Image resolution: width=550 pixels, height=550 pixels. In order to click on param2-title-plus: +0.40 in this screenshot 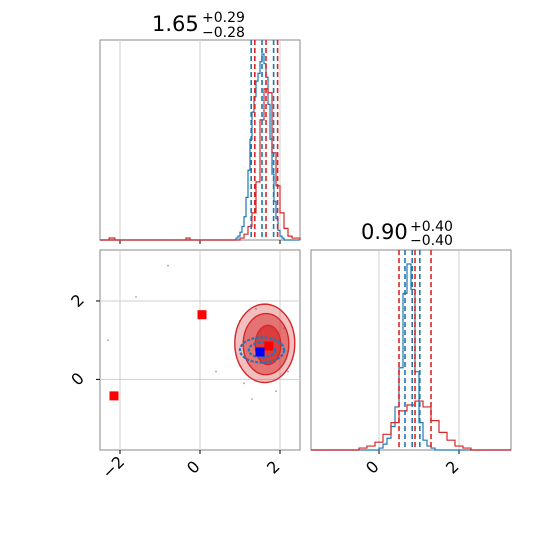, I will do `click(431, 227)`.